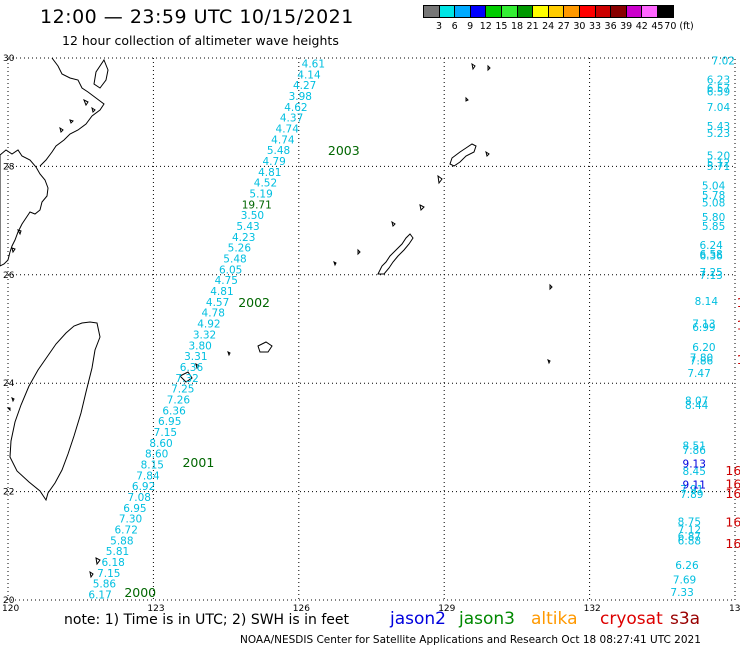  Describe the element at coordinates (105, 585) in the screenshot. I see `wave-height-value: 5.86` at that location.